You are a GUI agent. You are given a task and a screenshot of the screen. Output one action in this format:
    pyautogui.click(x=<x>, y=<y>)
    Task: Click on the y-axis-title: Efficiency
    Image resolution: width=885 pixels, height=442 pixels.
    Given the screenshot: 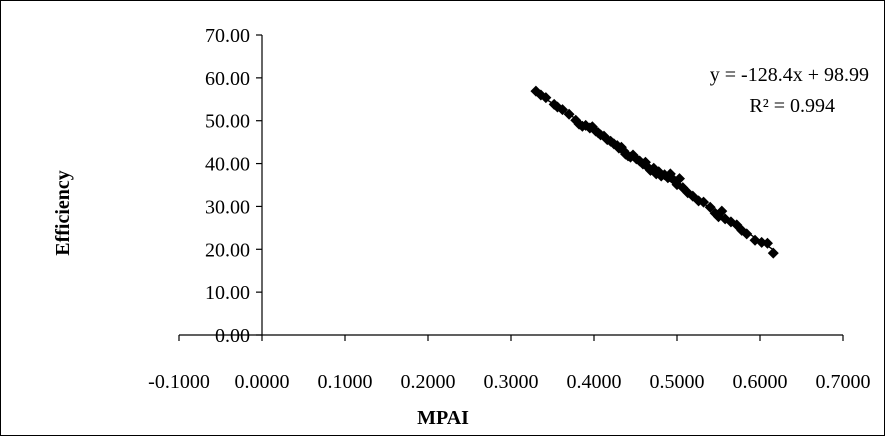 What is the action you would take?
    pyautogui.click(x=63, y=213)
    